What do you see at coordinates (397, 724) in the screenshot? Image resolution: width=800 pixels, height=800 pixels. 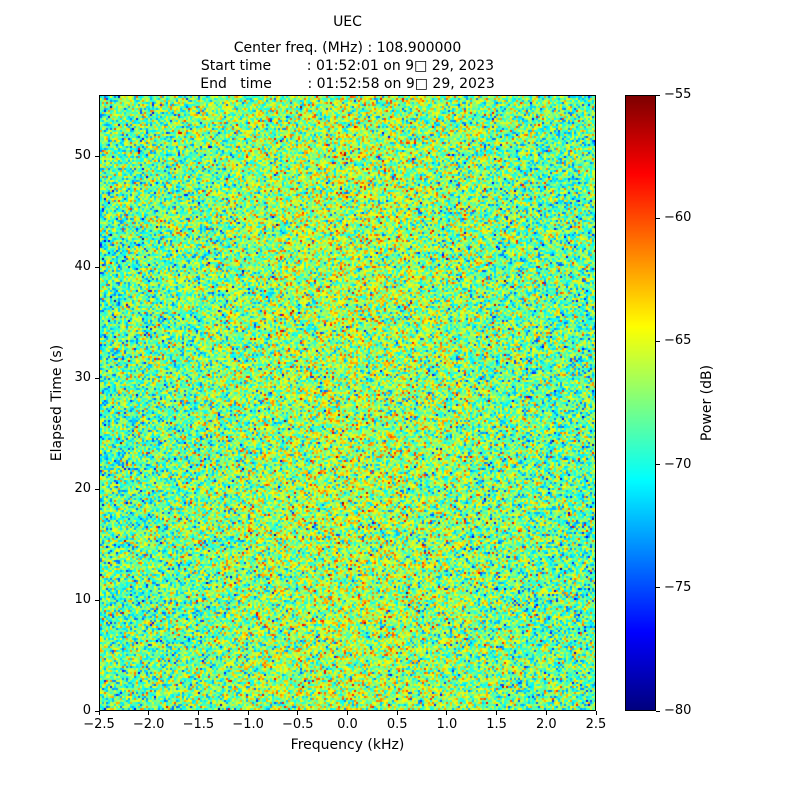 I see `x-tick-label: 0.5` at bounding box center [397, 724].